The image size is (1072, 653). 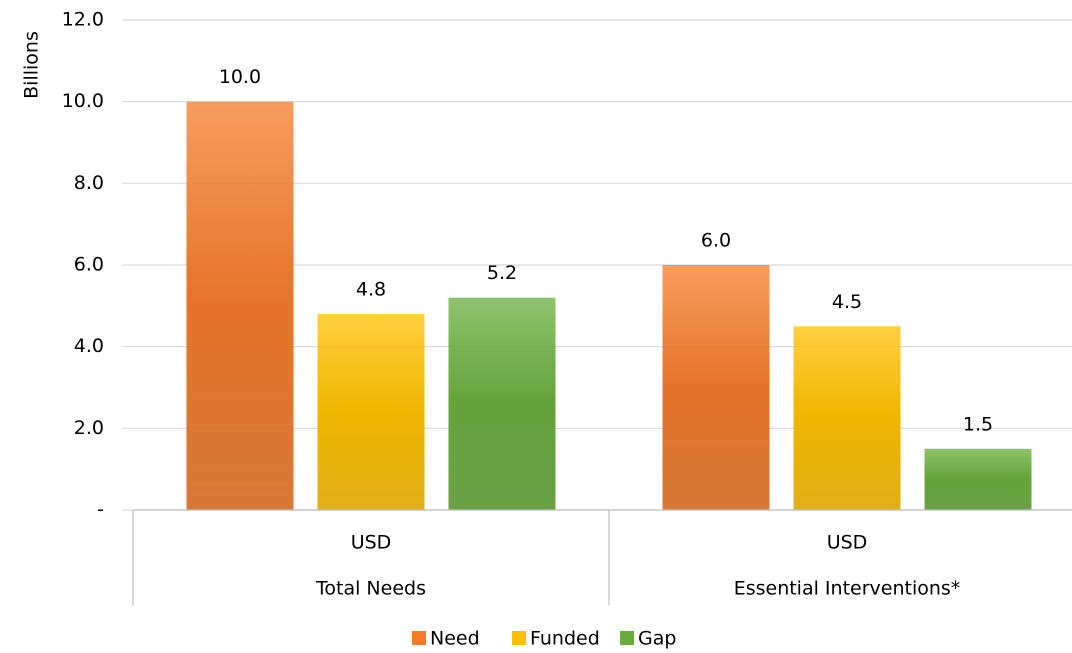 What do you see at coordinates (847, 589) in the screenshot?
I see `x-group-label: Essential Interventions*` at bounding box center [847, 589].